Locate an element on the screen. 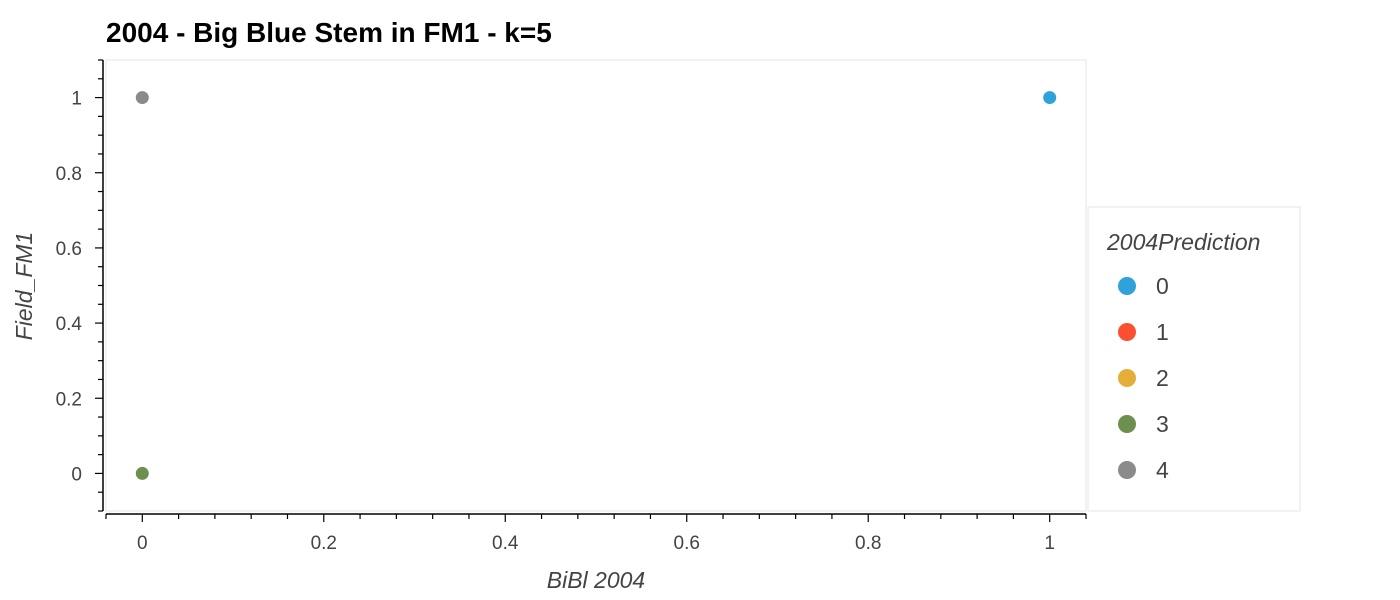 The image size is (1400, 600). y-tick-label: 0.8 is located at coordinates (69, 174).